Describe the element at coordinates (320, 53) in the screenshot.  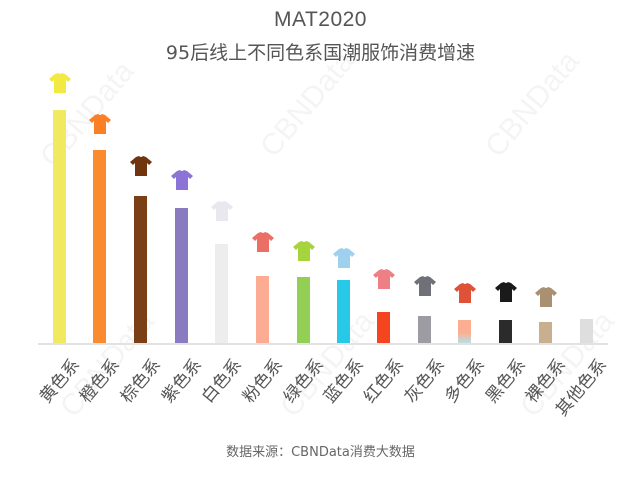
I see `chart-subtitle: 95后线上不同色系国潮服饰消费增速` at that location.